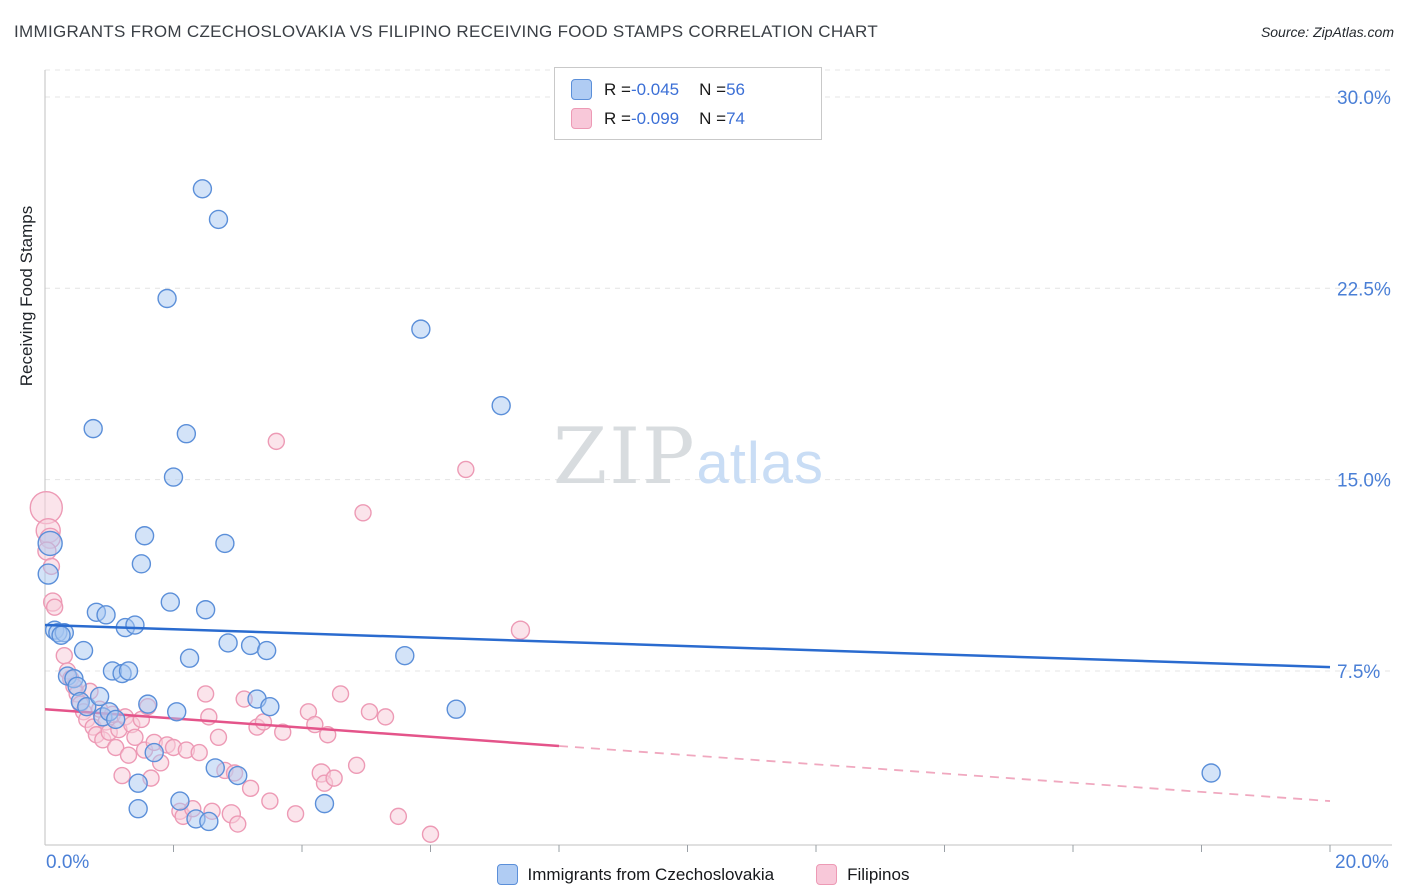  What do you see at coordinates (1364, 98) in the screenshot?
I see `y-tick-label: 30.0%` at bounding box center [1364, 98].